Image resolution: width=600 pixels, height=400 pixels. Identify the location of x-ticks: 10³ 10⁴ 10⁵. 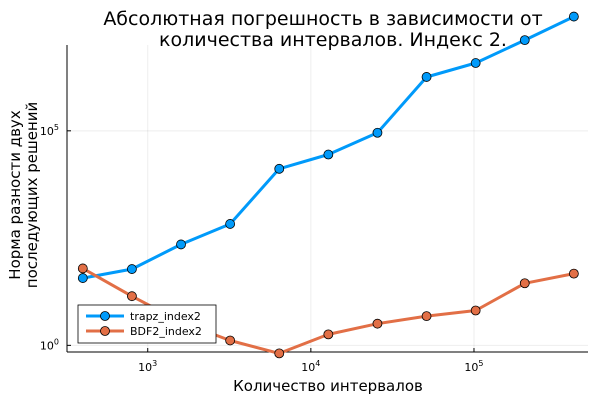
(311, 361).